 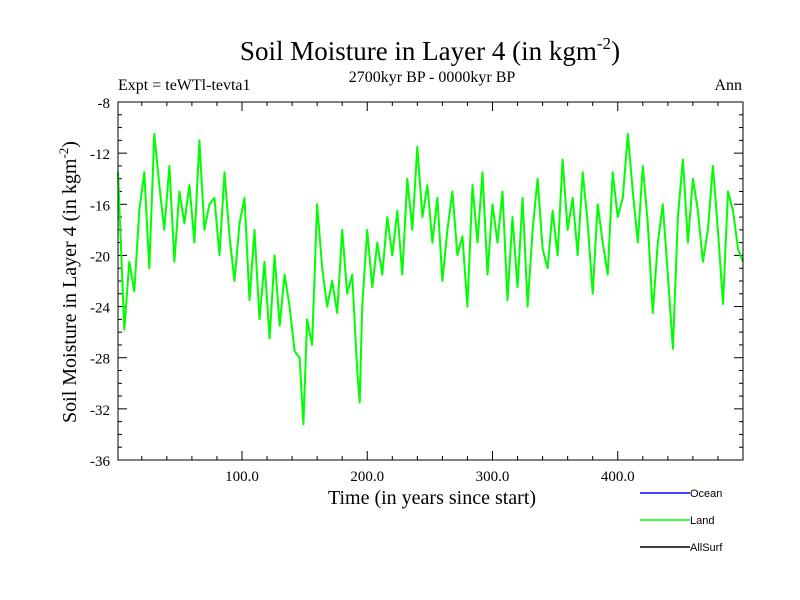 I want to click on legend-label-allsurf: AllSurf, so click(x=706, y=548).